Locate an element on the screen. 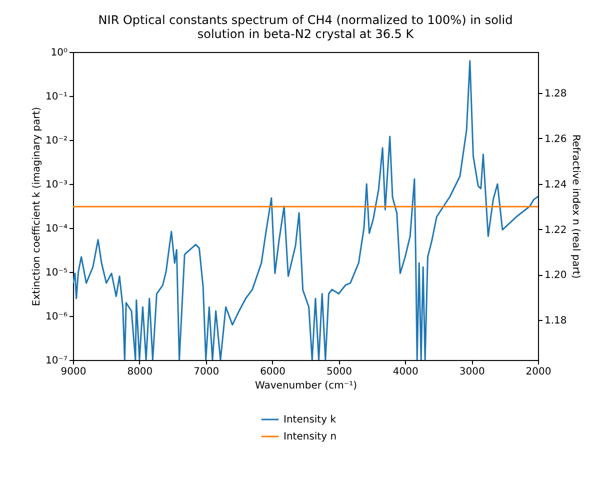 The height and width of the screenshot is (485, 608). y-tick-label: 10⁻⁷ is located at coordinates (56, 361).